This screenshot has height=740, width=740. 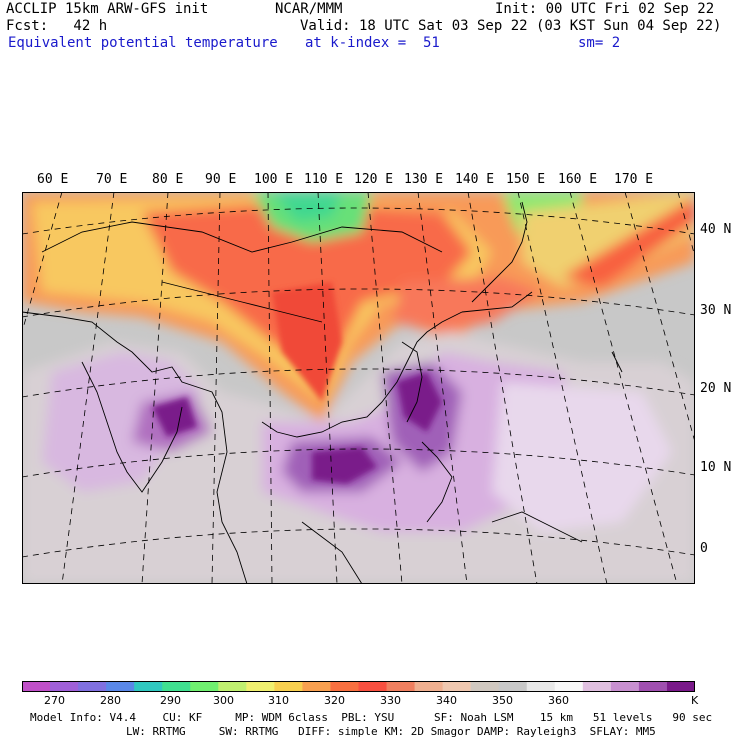 I want to click on lon-label: 60 E, so click(x=53, y=179).